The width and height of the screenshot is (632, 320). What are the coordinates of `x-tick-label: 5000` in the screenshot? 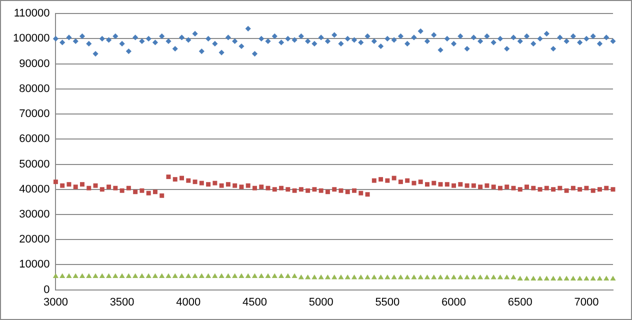 It's located at (321, 302).